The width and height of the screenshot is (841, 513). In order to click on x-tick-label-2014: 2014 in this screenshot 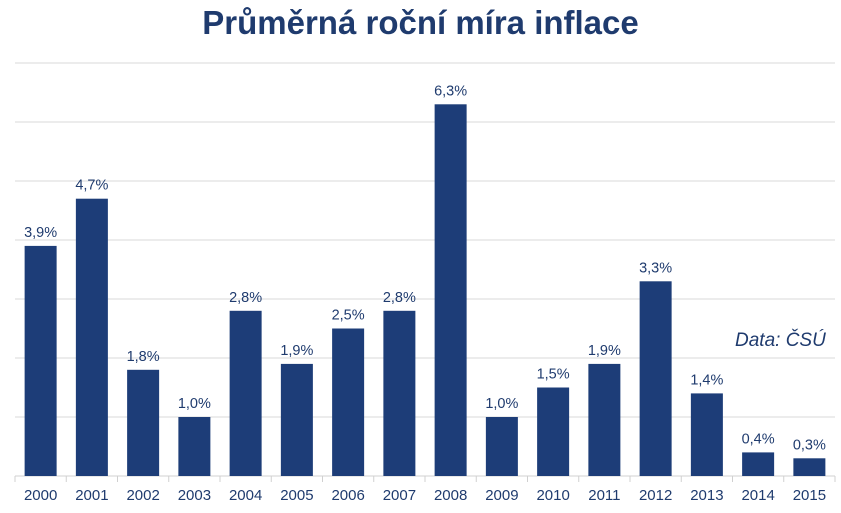, I will do `click(757, 495)`.